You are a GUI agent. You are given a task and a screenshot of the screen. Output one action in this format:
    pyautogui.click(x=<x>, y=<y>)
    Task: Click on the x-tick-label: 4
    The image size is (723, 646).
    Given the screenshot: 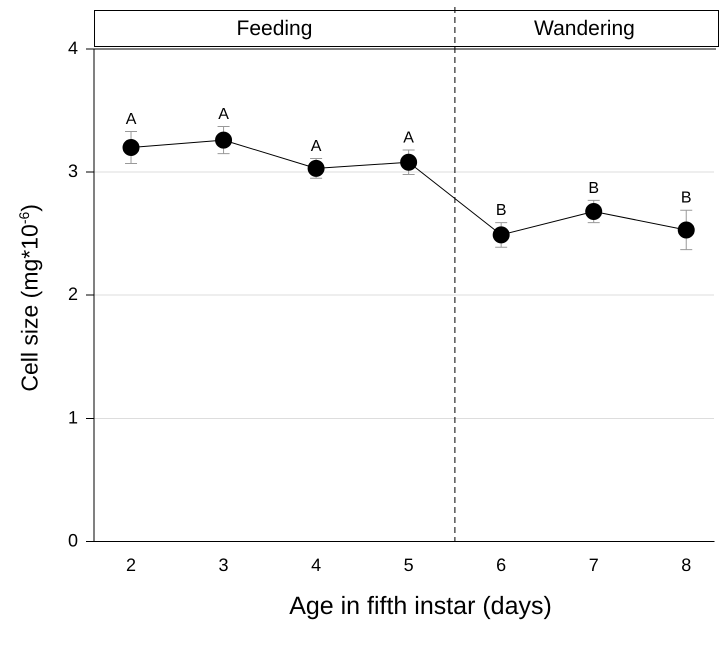 What is the action you would take?
    pyautogui.click(x=316, y=565)
    